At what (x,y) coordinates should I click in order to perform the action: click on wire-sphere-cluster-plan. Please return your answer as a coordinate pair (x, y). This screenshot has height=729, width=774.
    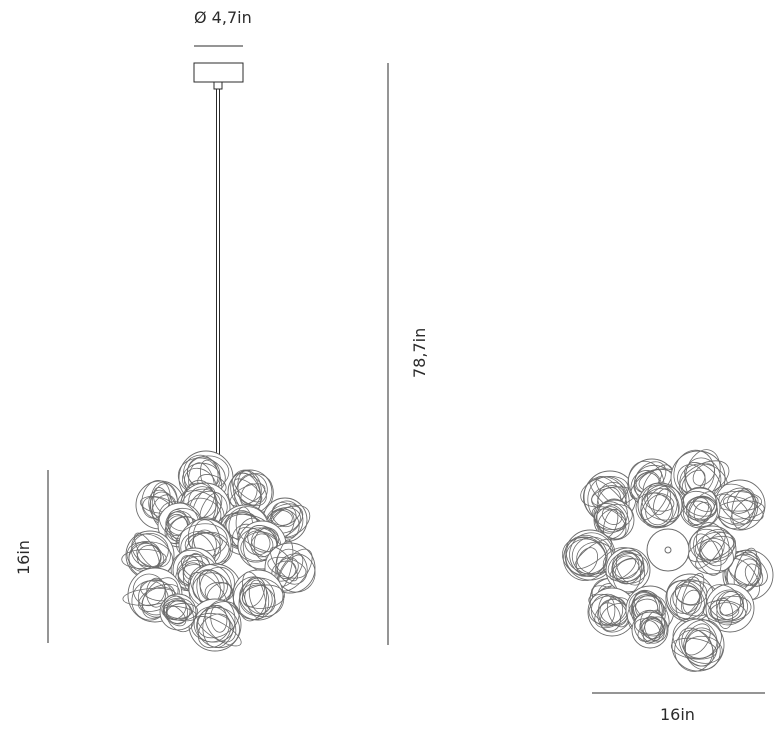
    Looking at the image, I should click on (668, 560).